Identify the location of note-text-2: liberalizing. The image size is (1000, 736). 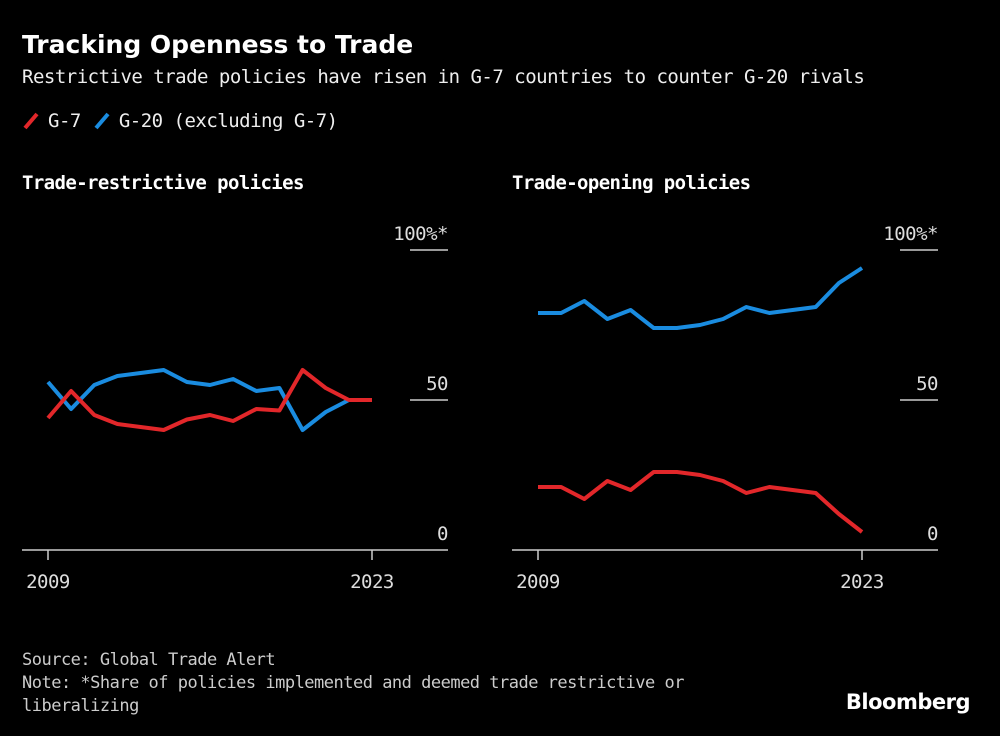
(80, 706).